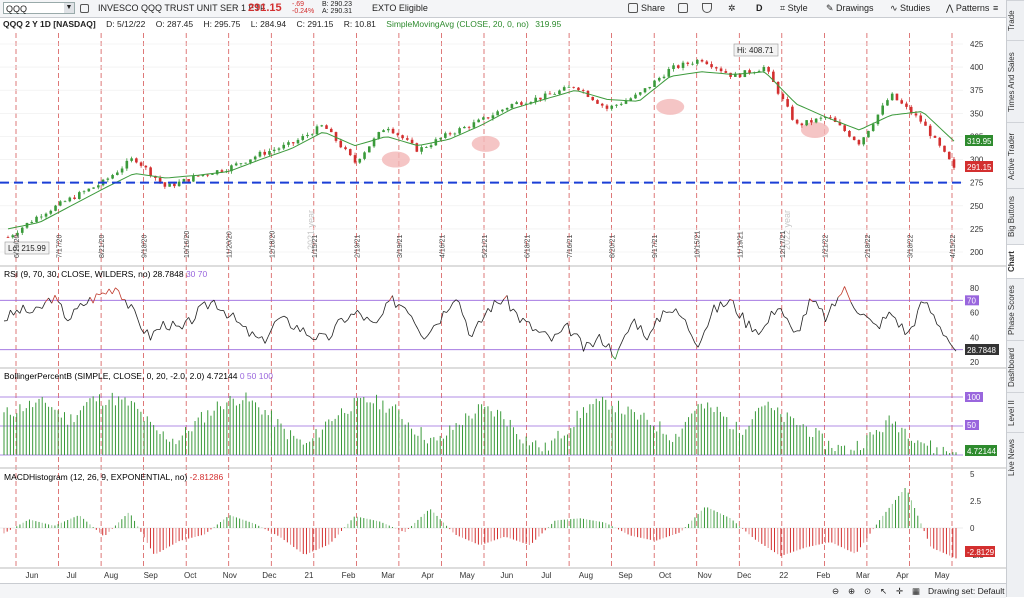 The image size is (1024, 598). What do you see at coordinates (831, 8) in the screenshot?
I see `pencil-icon: ✎` at bounding box center [831, 8].